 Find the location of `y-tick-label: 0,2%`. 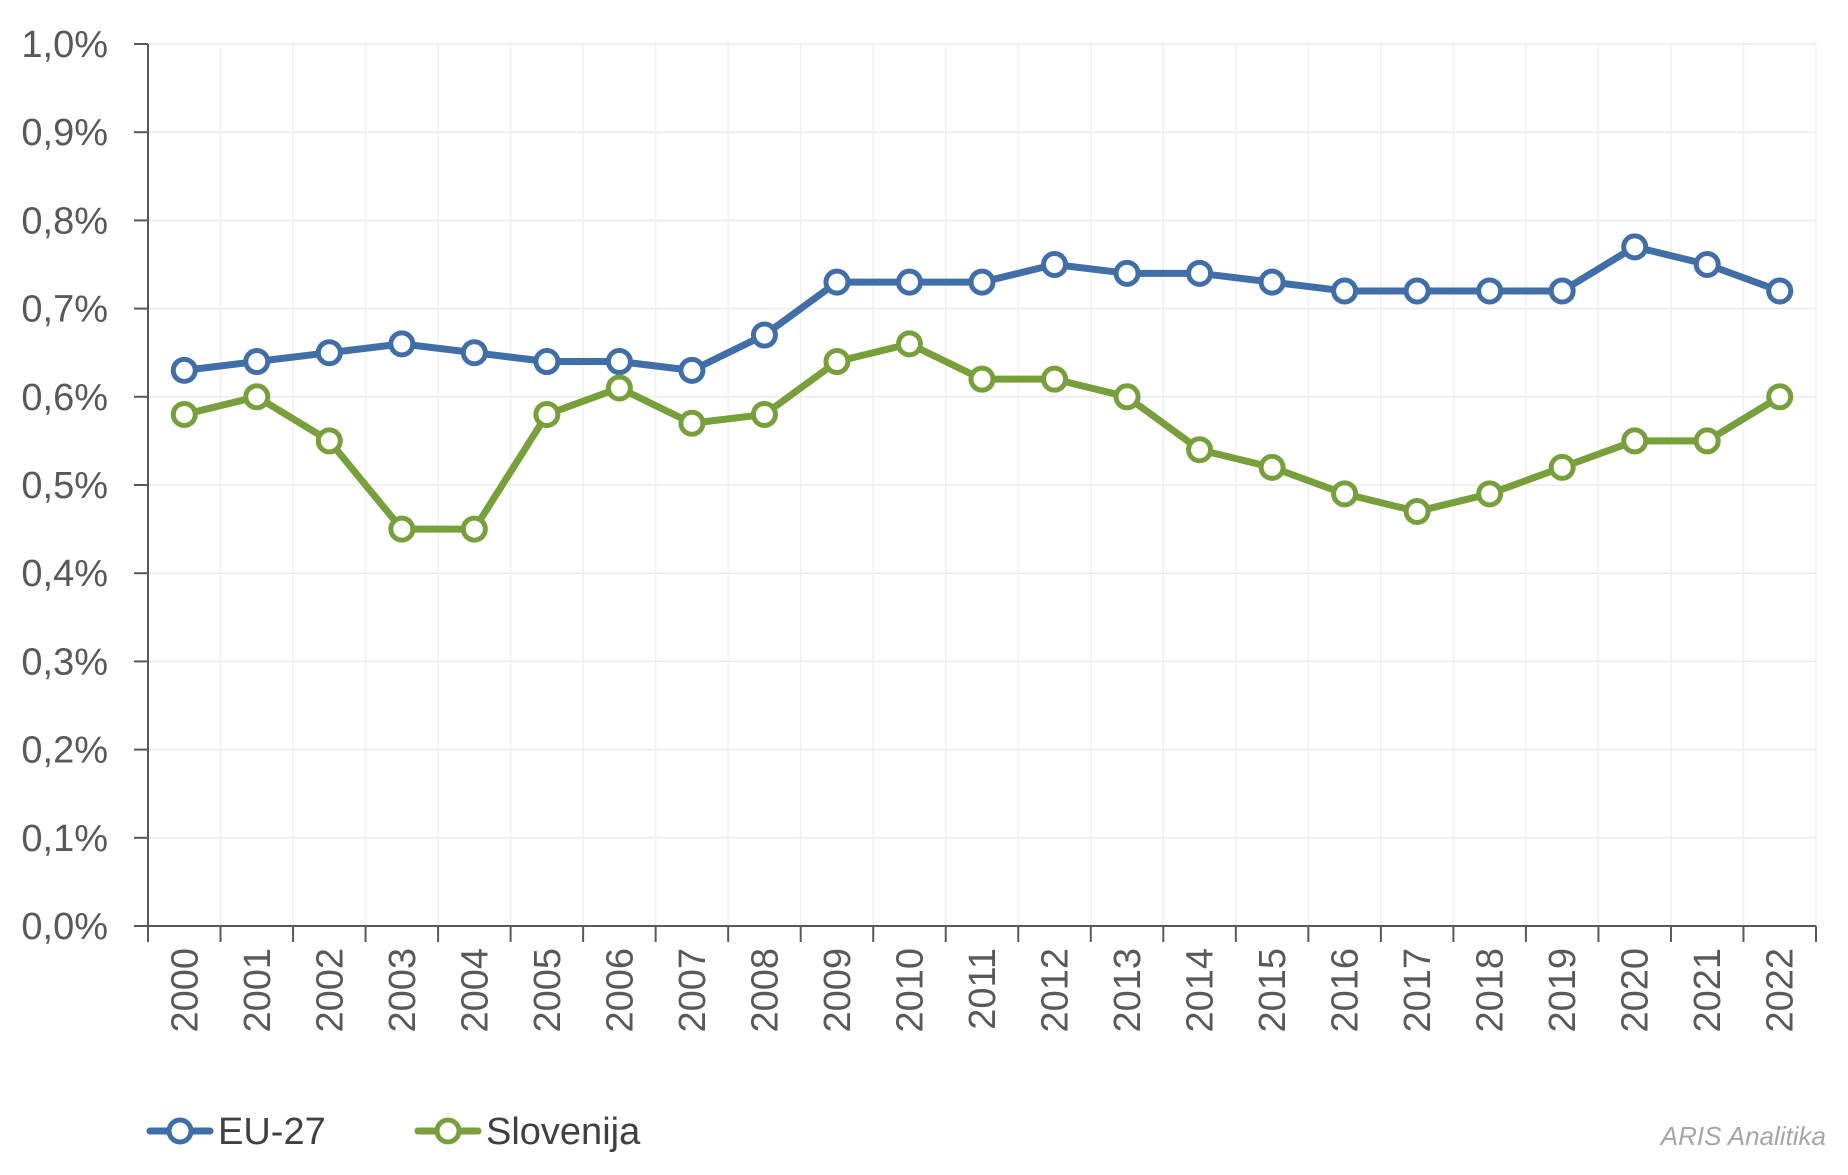

y-tick-label: 0,2% is located at coordinates (64, 751).